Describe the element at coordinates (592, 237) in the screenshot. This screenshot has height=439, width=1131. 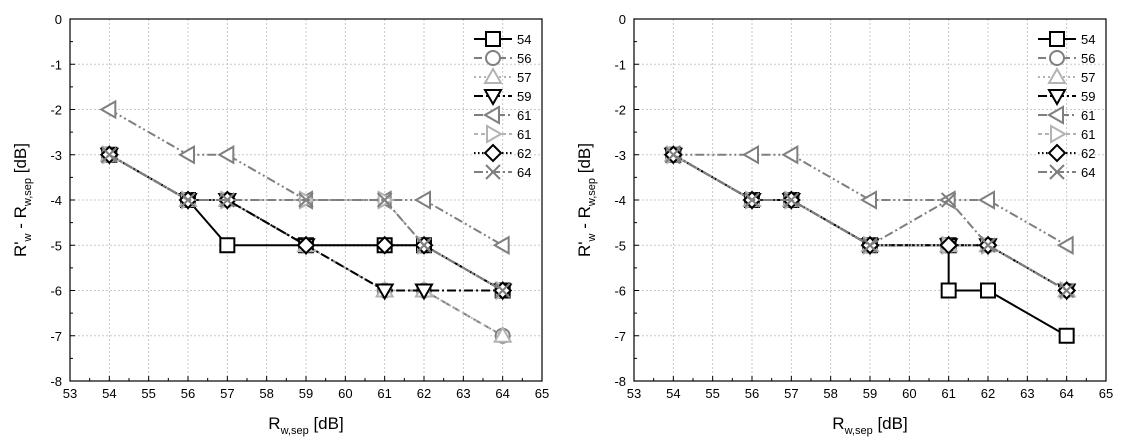
I see `label-subscript: w` at that location.